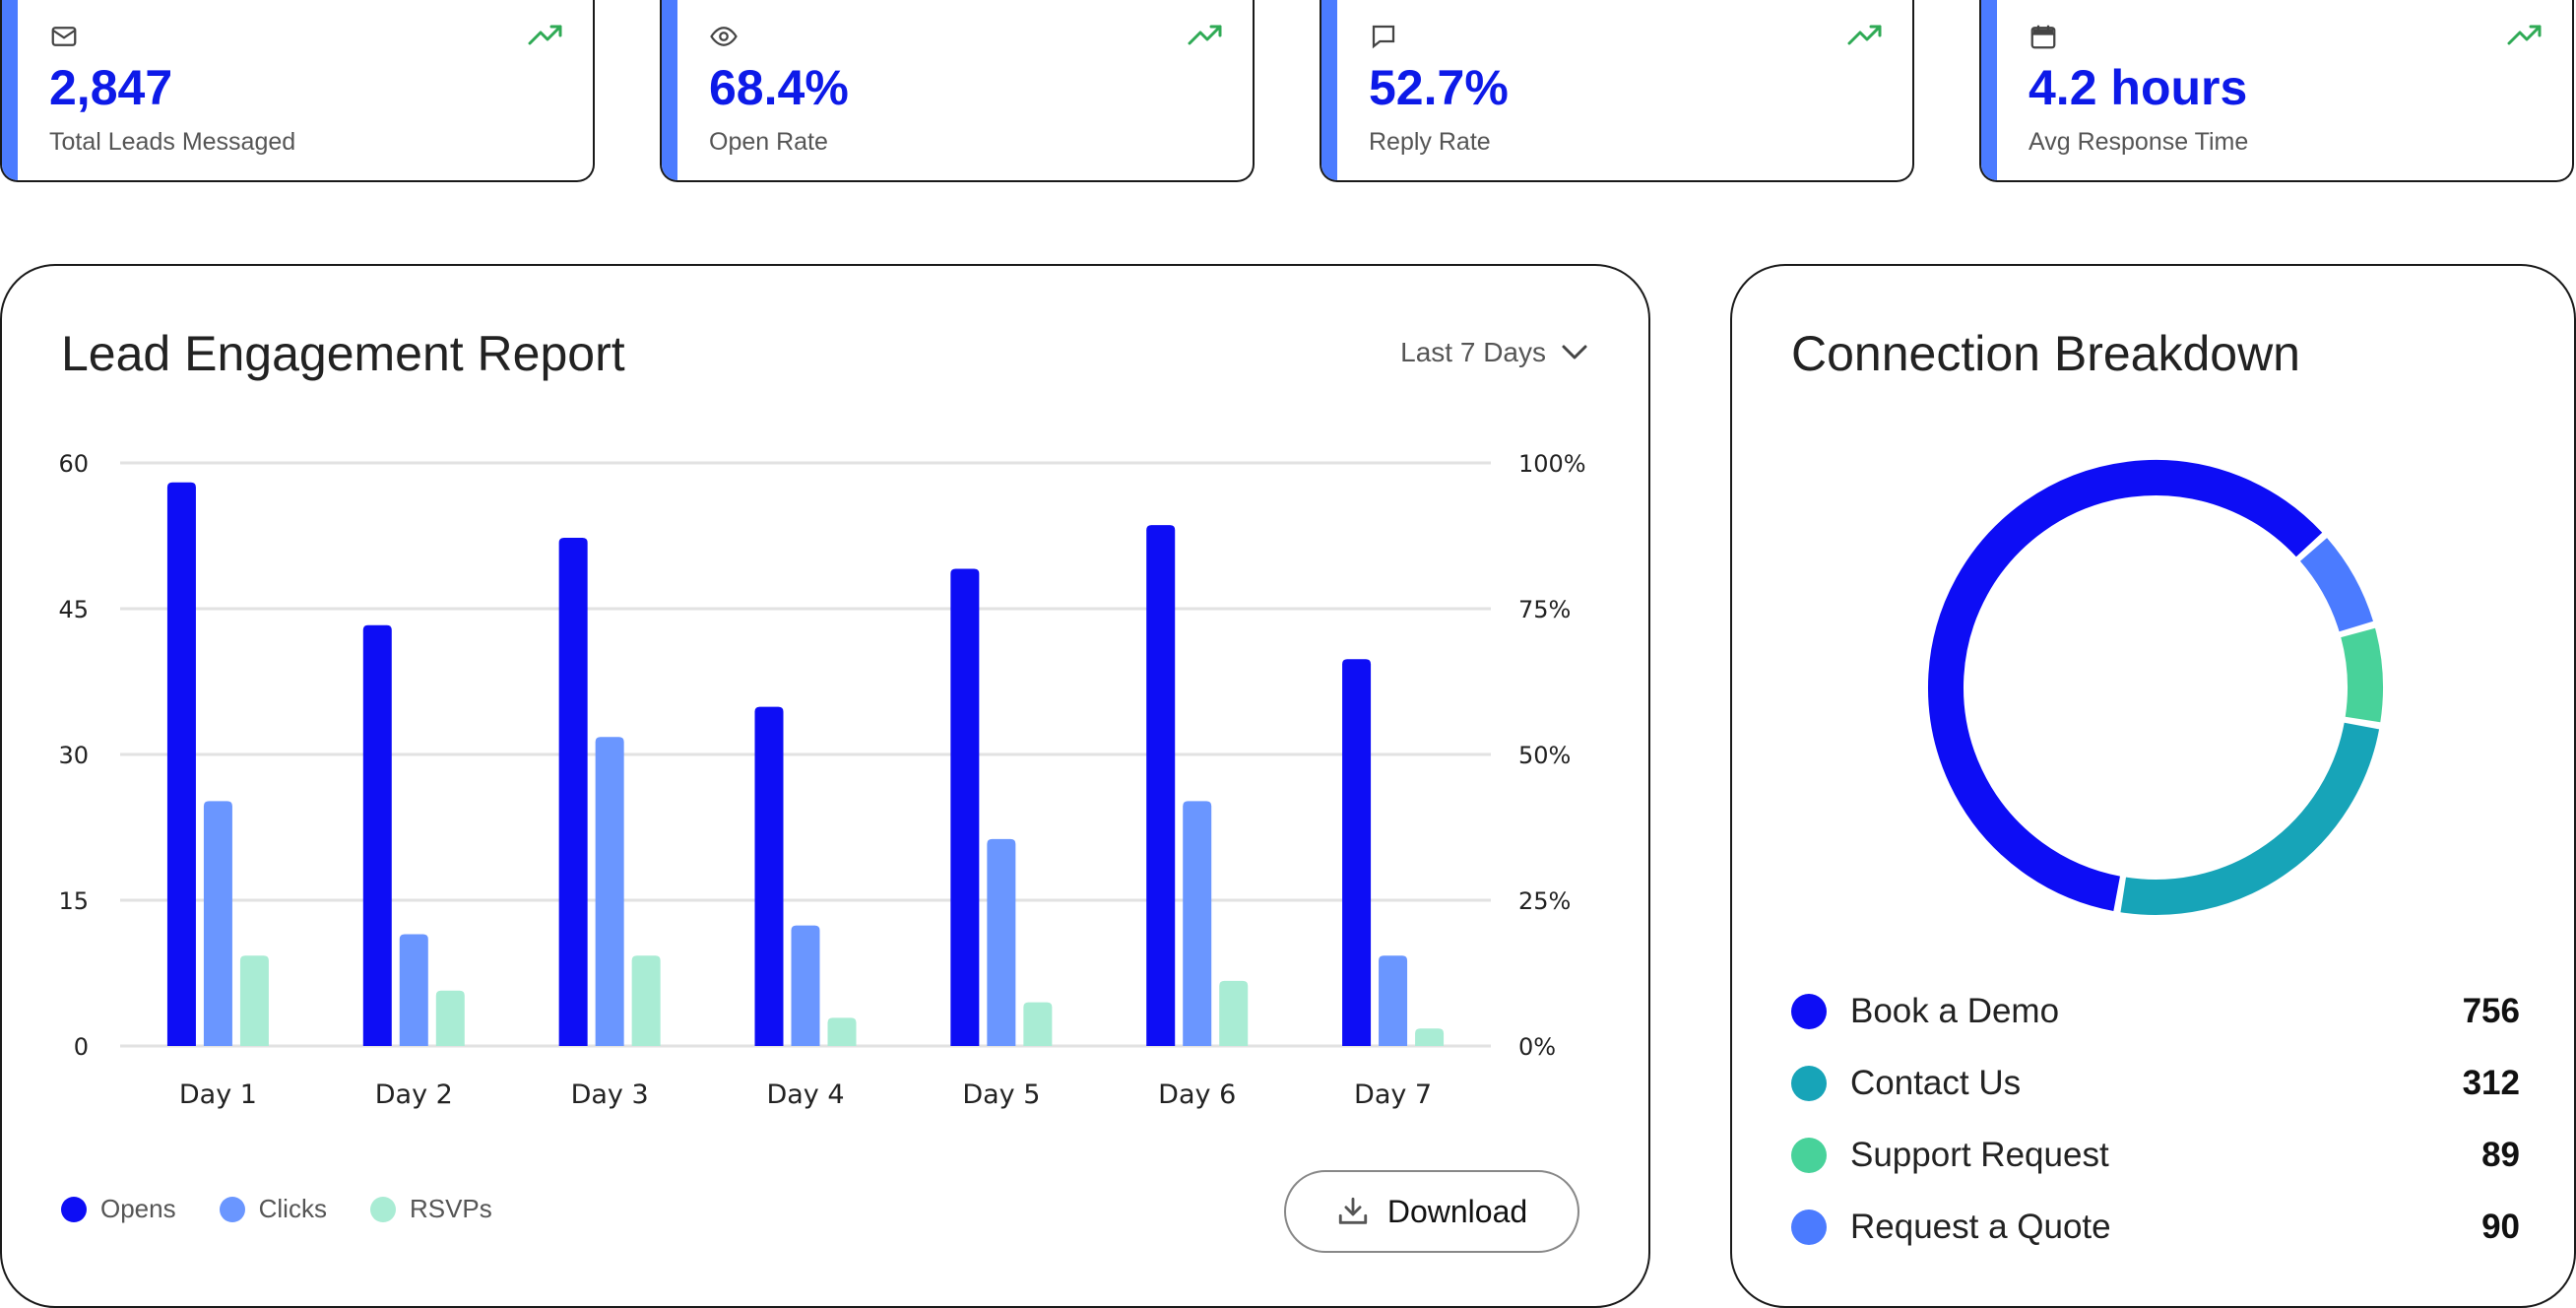 This screenshot has width=2576, height=1308. What do you see at coordinates (2276, 91) in the screenshot?
I see `stat-card-response-time: 4.2 hours Avg Response Time` at bounding box center [2276, 91].